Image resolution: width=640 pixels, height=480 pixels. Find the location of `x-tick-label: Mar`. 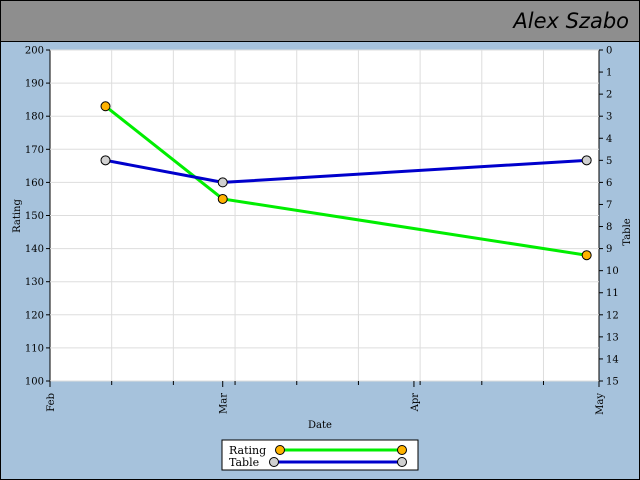

x-tick-label: Mar is located at coordinates (224, 403).